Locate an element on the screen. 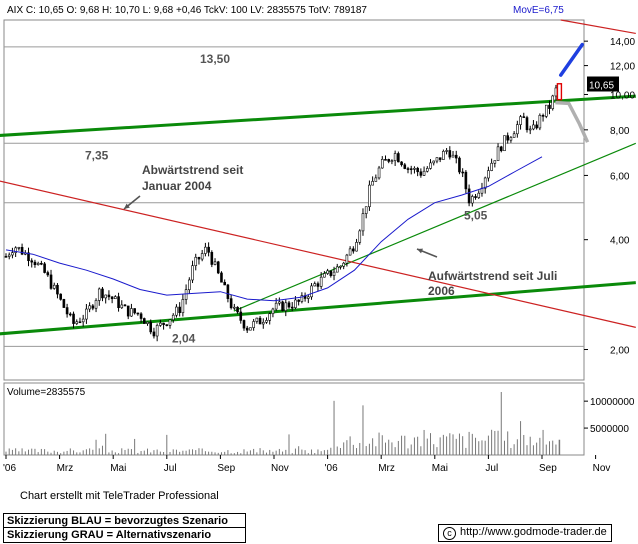 The height and width of the screenshot is (544, 638). source-link: c http://www.godmode-trader.de is located at coordinates (525, 533).